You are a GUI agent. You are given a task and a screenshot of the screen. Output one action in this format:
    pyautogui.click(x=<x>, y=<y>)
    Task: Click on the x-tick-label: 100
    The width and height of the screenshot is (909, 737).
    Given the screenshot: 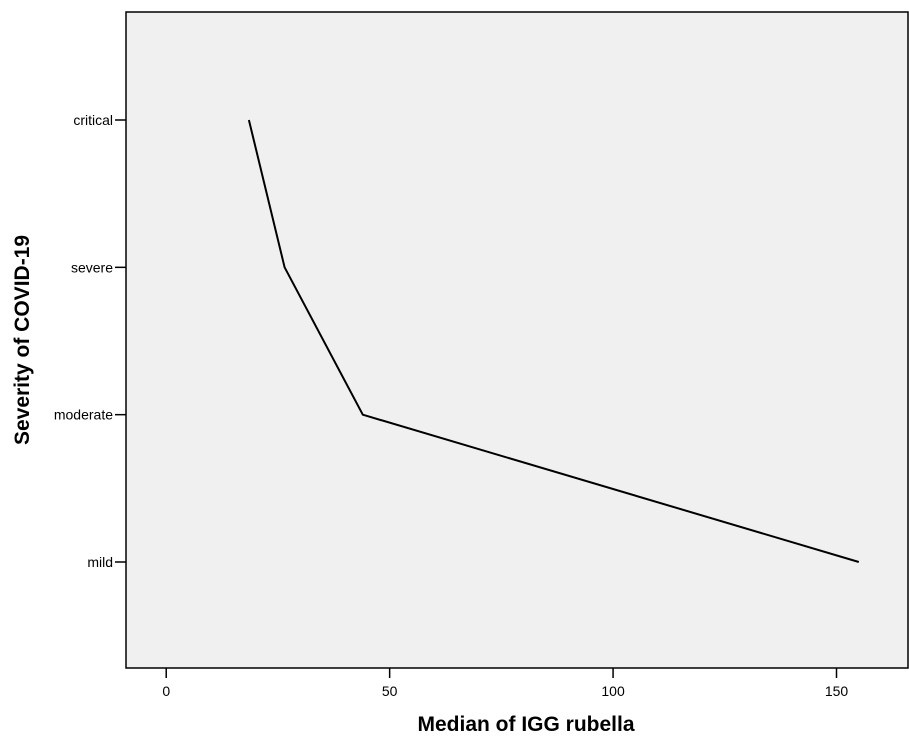 What is the action you would take?
    pyautogui.click(x=613, y=691)
    